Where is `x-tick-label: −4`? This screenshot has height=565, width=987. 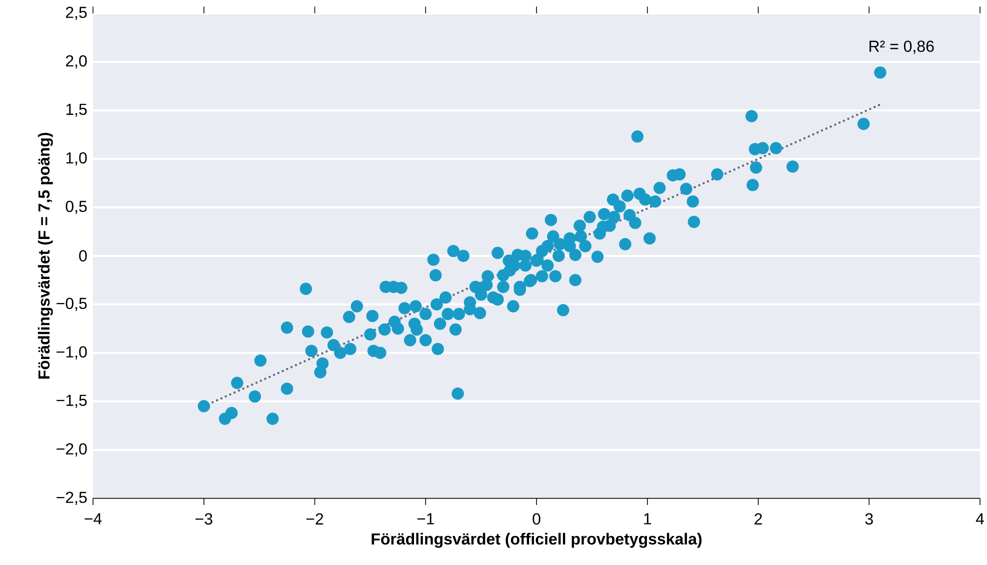 x-tick-label: −4 is located at coordinates (93, 518).